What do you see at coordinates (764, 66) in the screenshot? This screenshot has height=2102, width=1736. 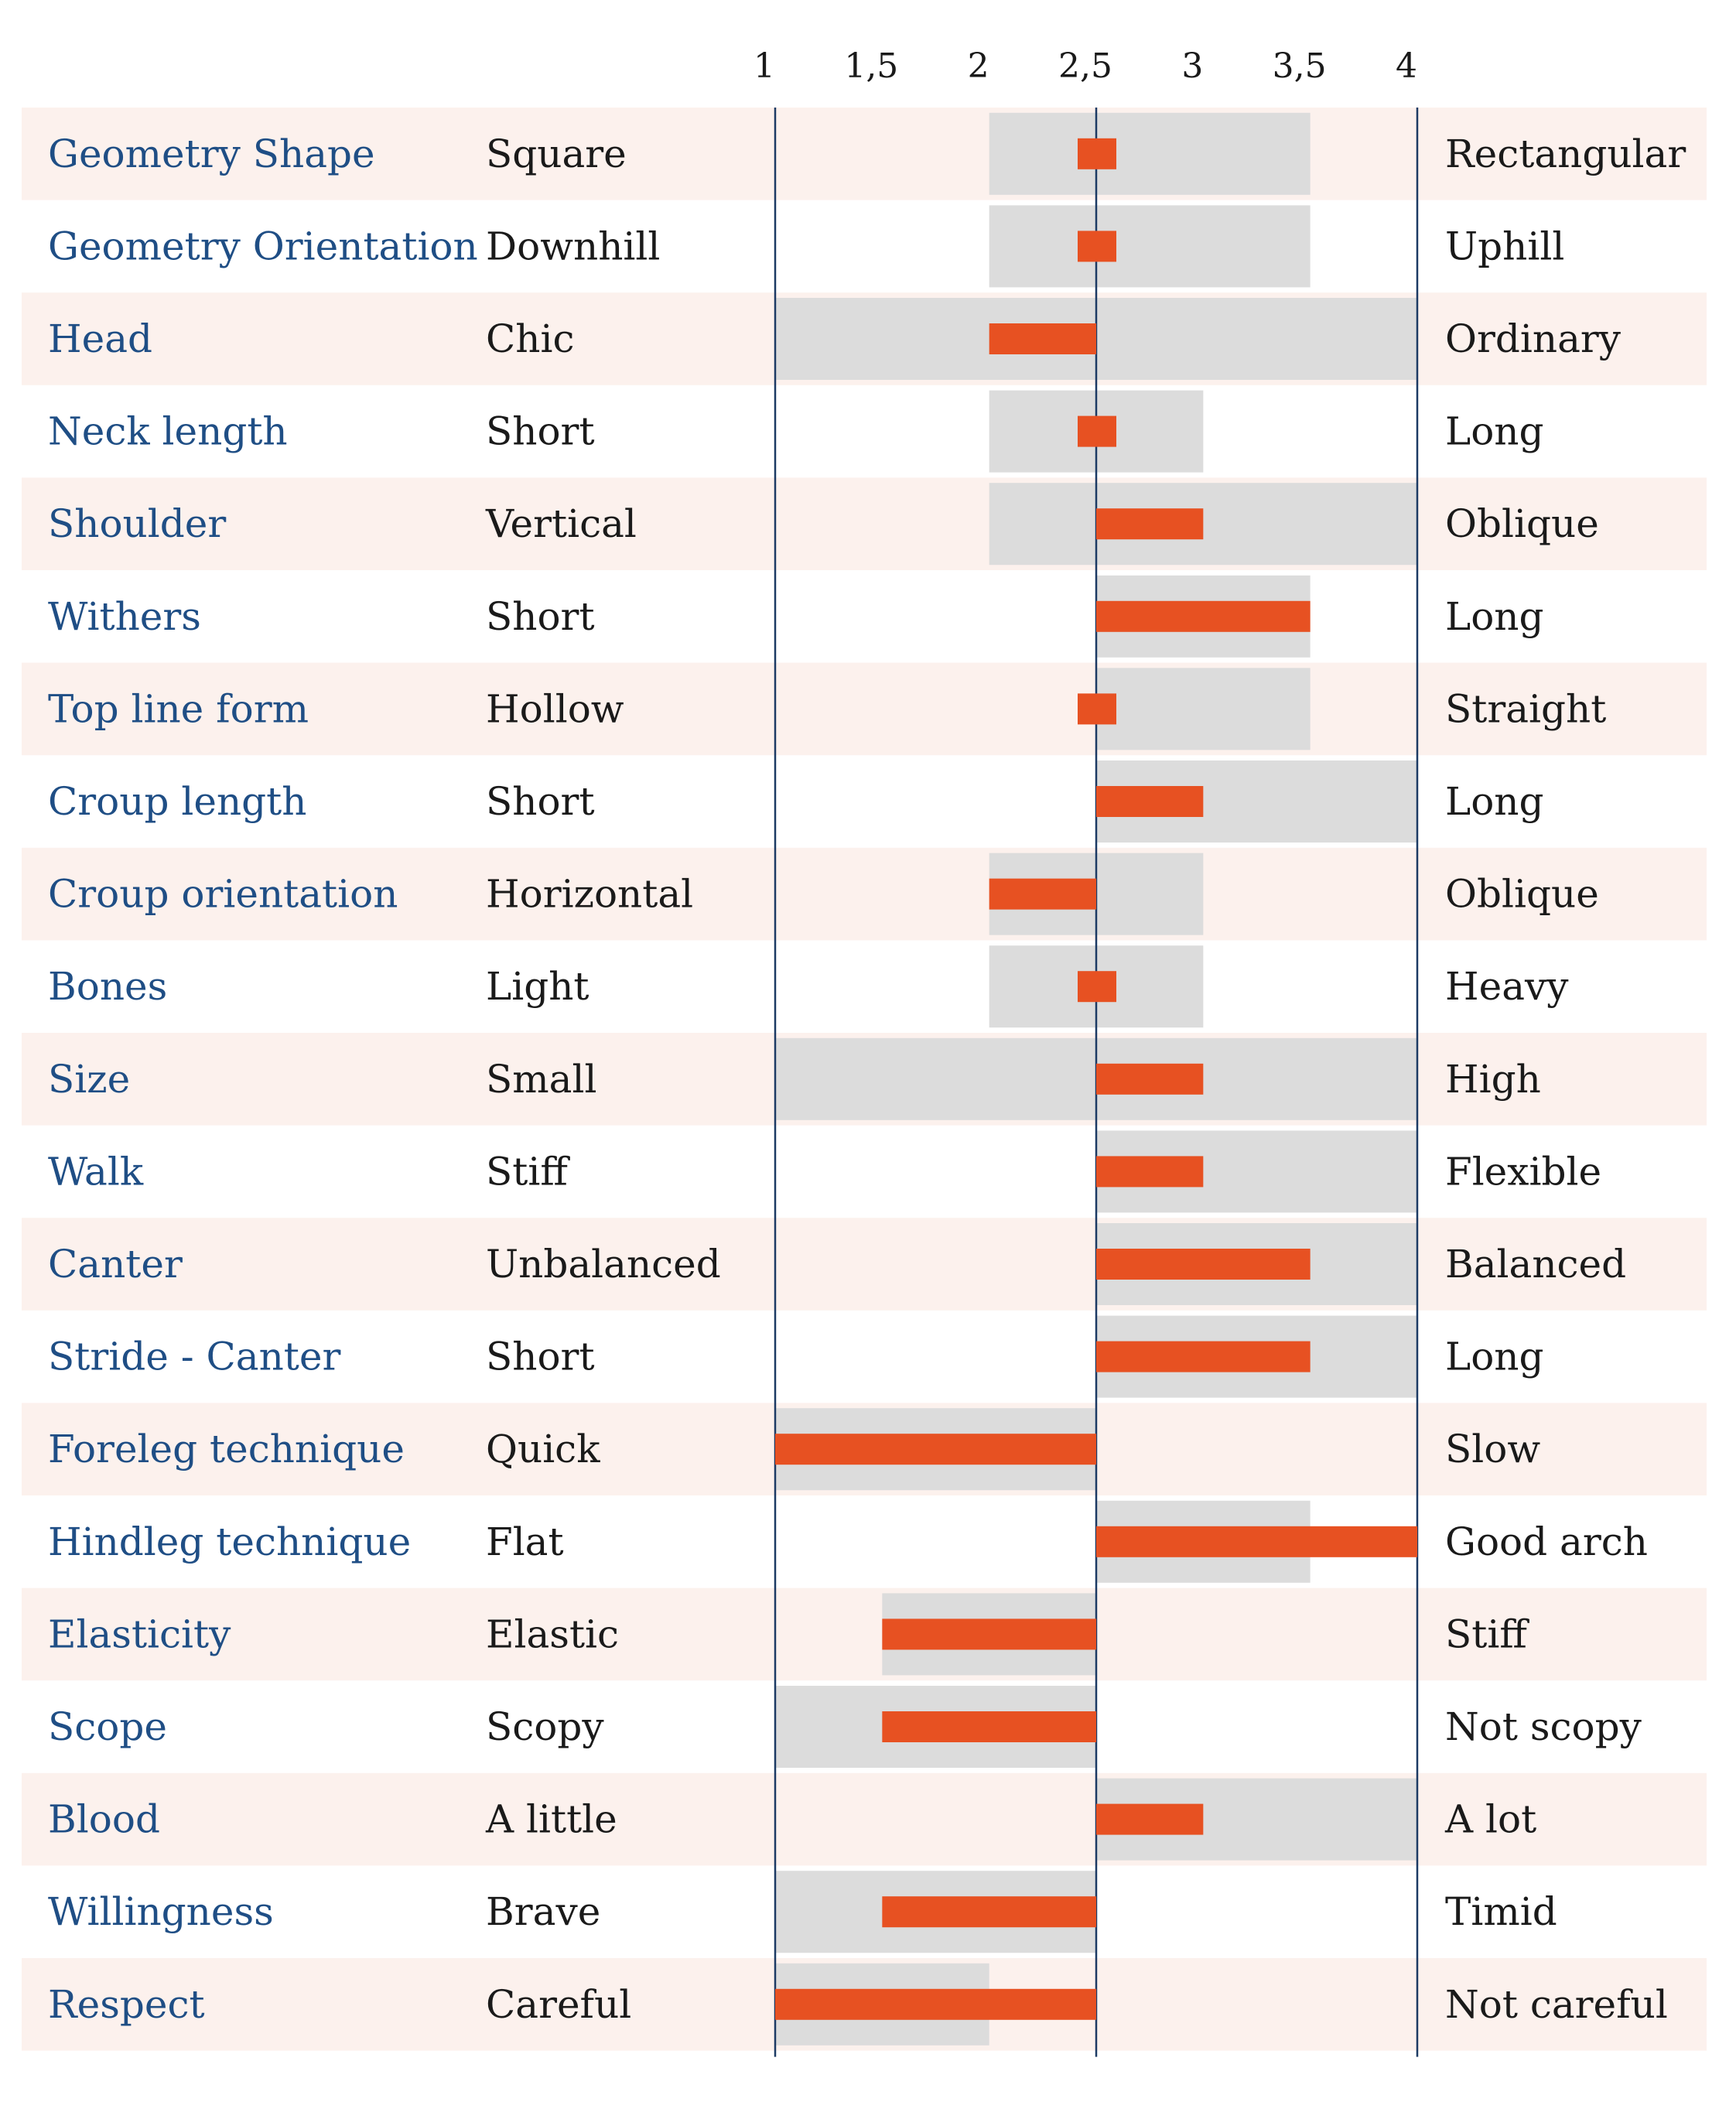 I see `x-tick-label: 1` at bounding box center [764, 66].